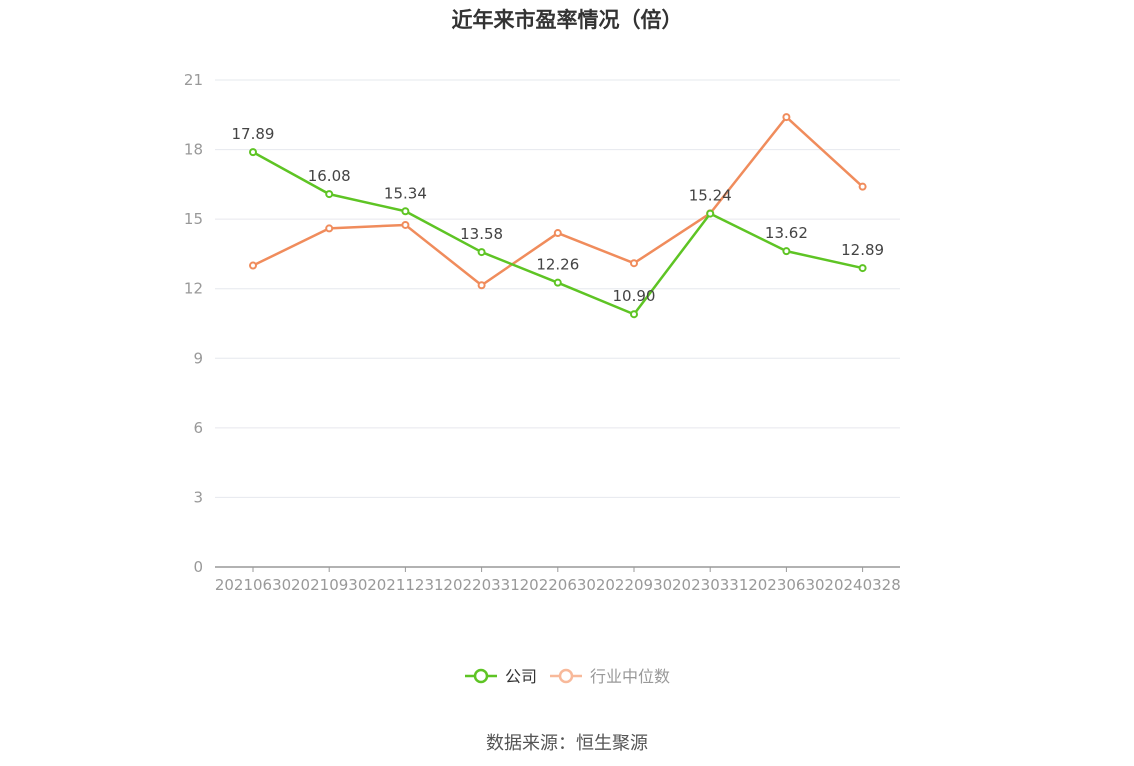  Describe the element at coordinates (862, 250) in the screenshot. I see `company-data-label: 12.89` at that location.